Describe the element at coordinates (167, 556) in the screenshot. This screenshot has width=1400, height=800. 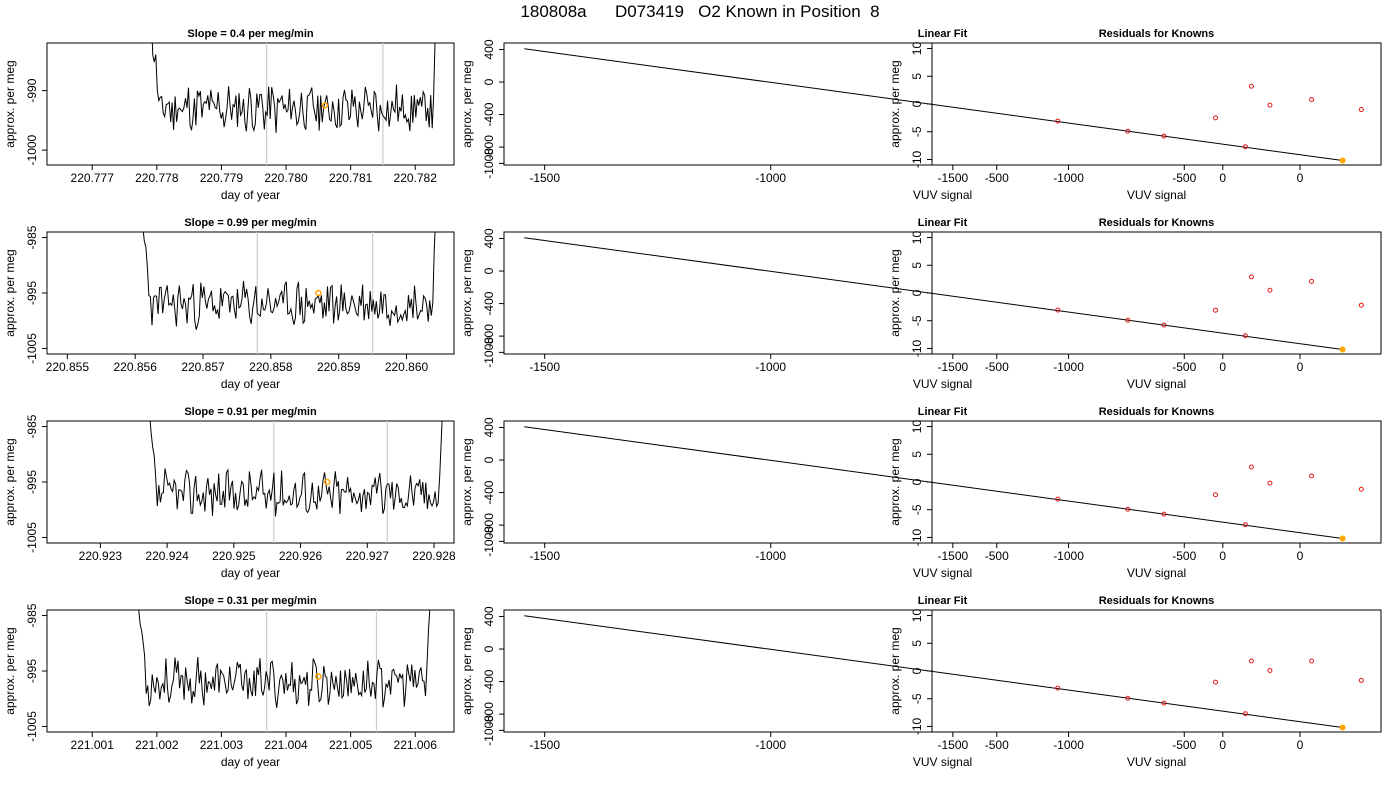
I see `x-tick-label: 220.924` at that location.